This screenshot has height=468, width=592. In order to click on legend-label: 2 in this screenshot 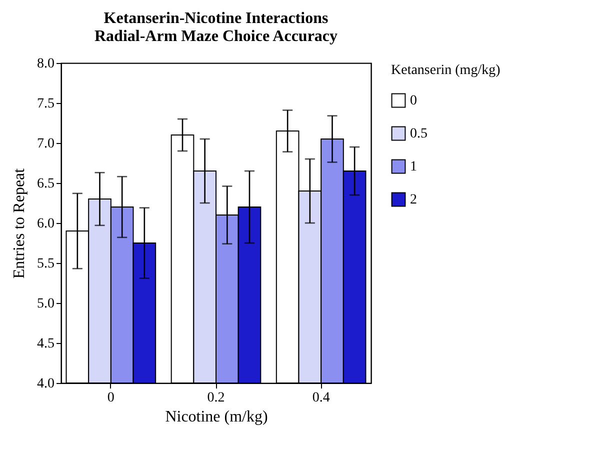, I will do `click(413, 200)`.